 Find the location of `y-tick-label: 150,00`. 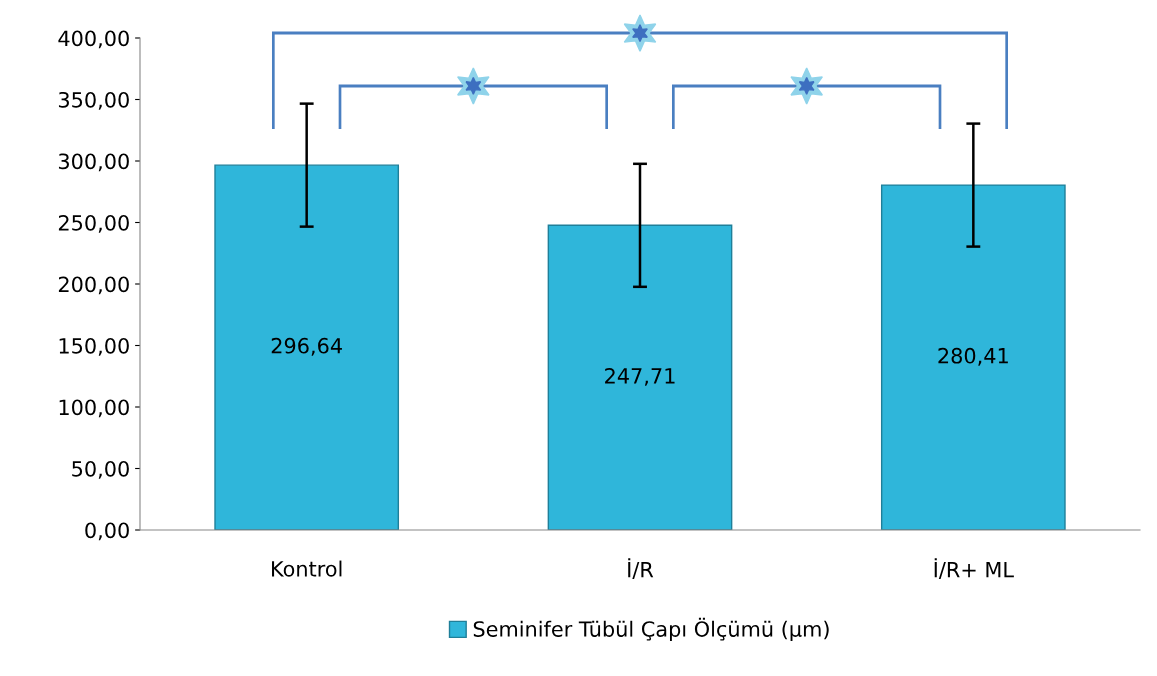

y-tick-label: 150,00 is located at coordinates (94, 346).